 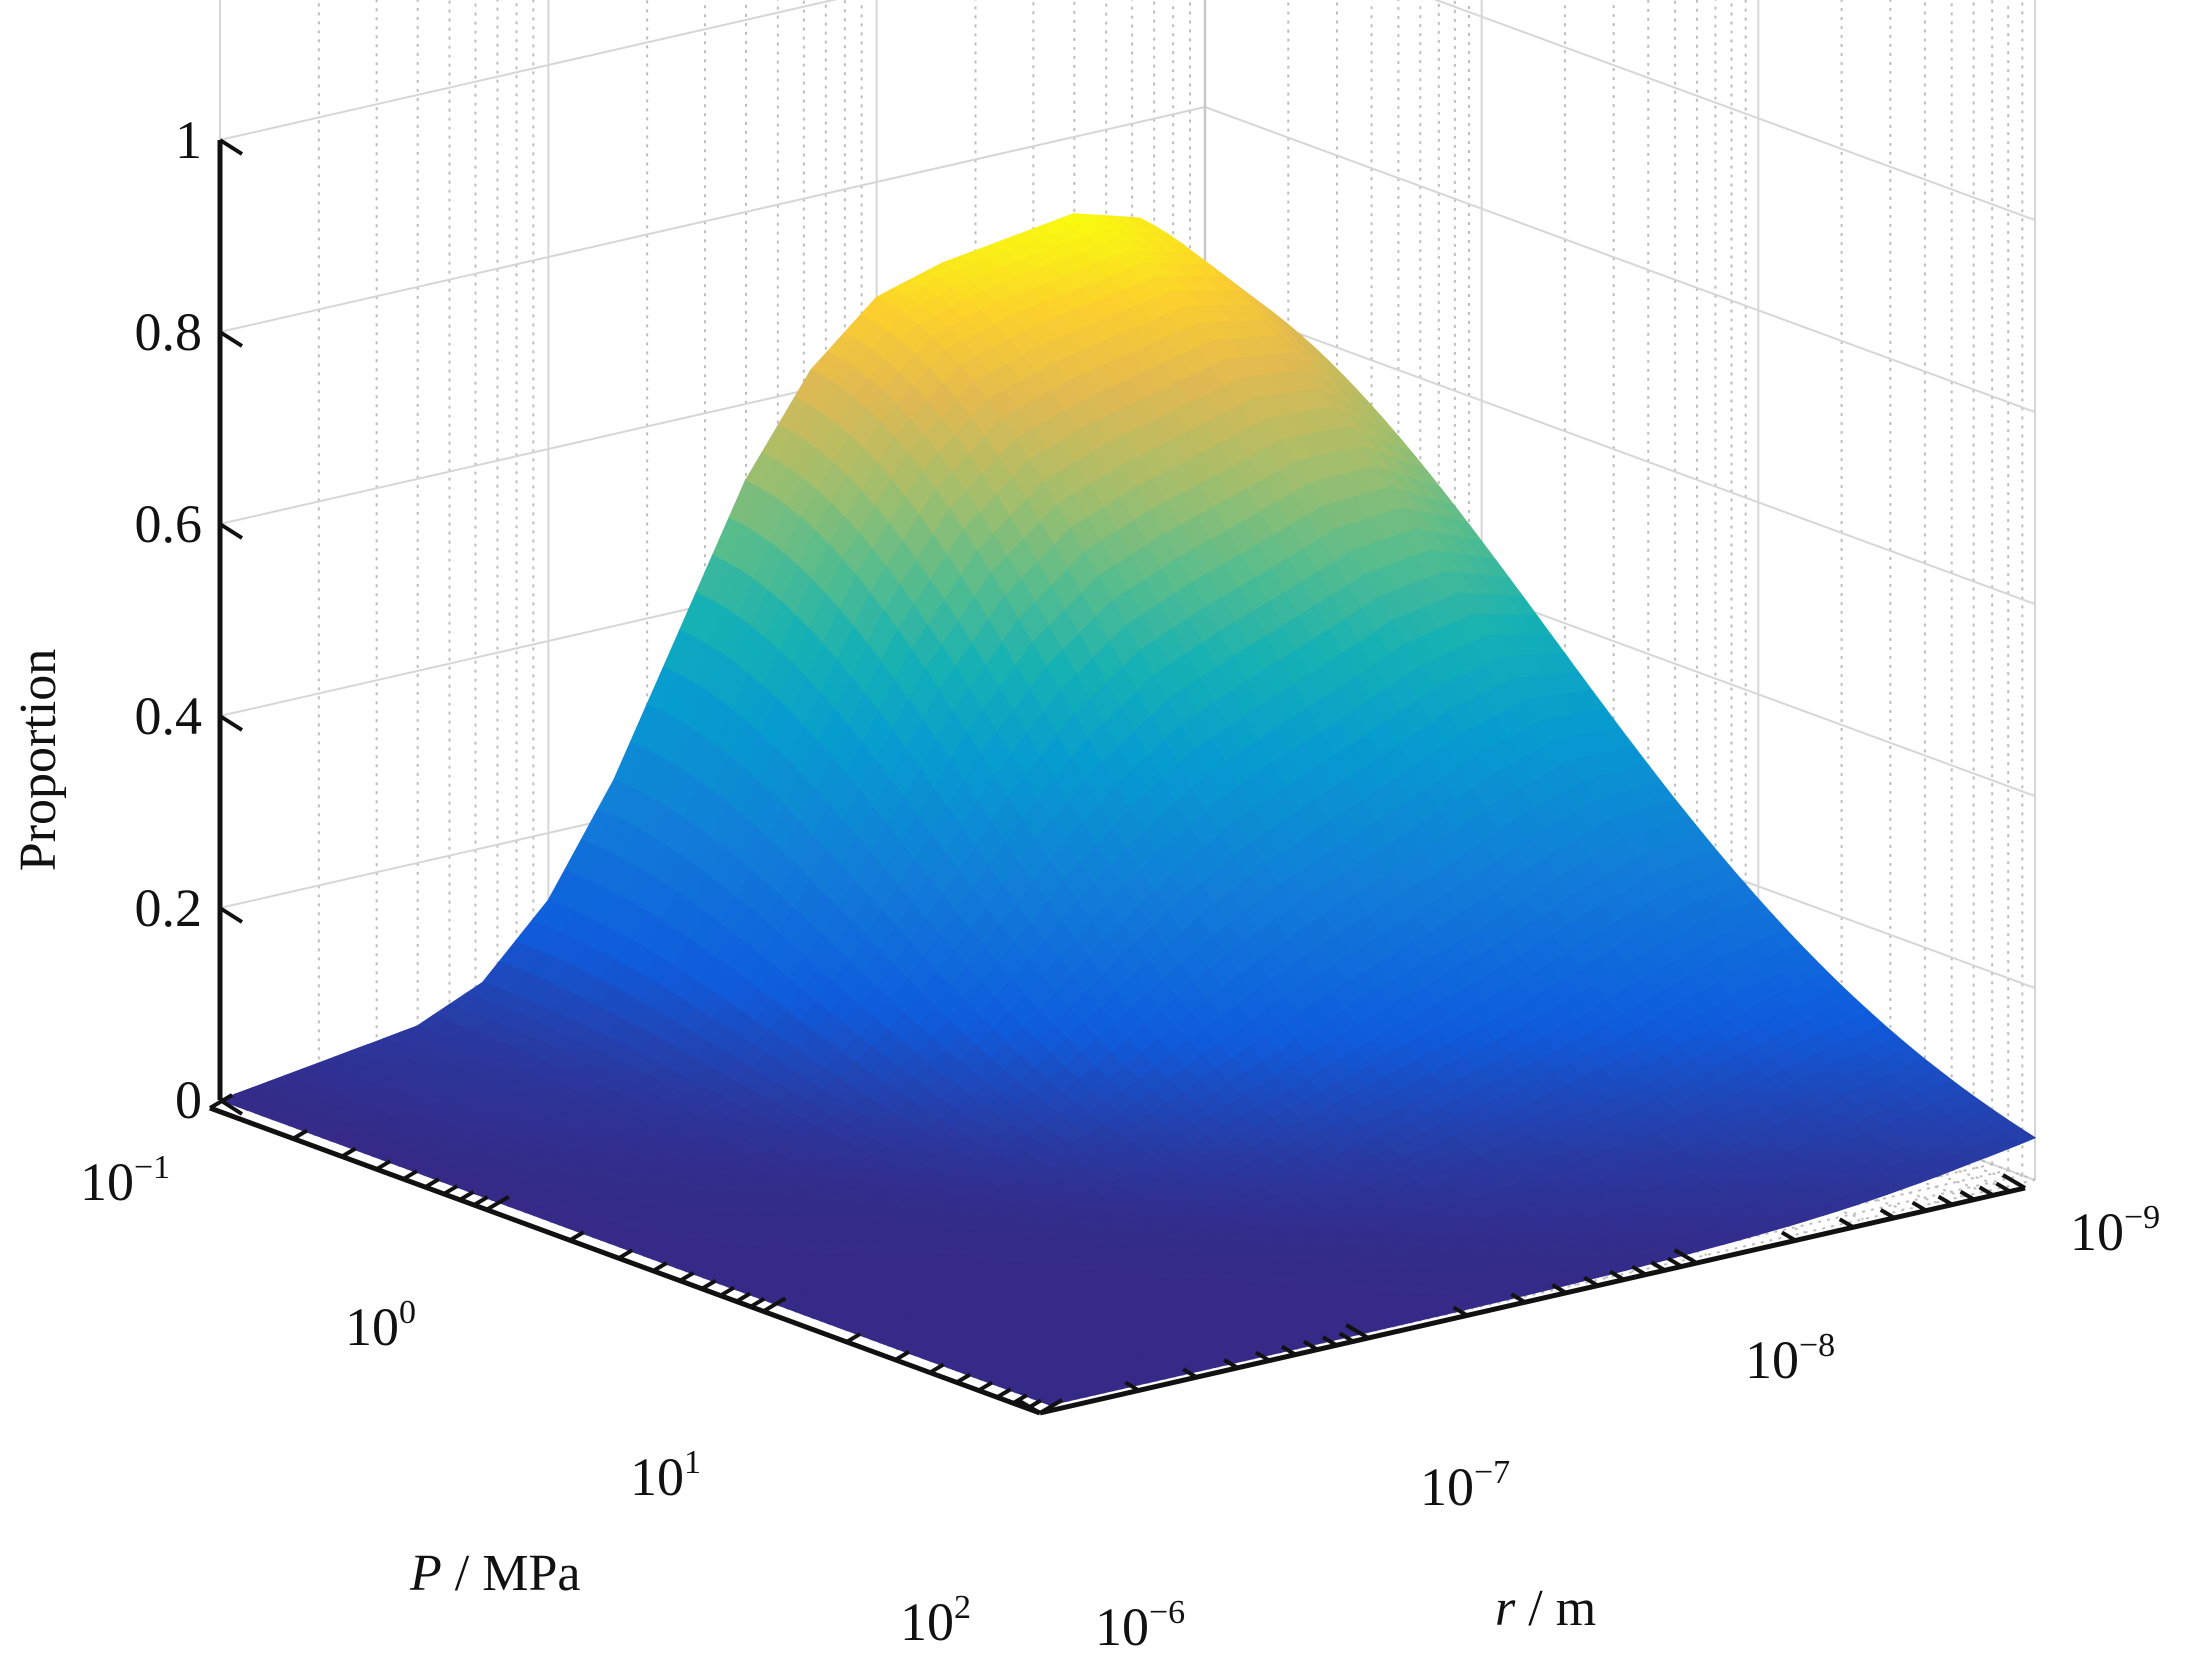 I want to click on z-tick-label: 0.2, so click(x=169, y=908).